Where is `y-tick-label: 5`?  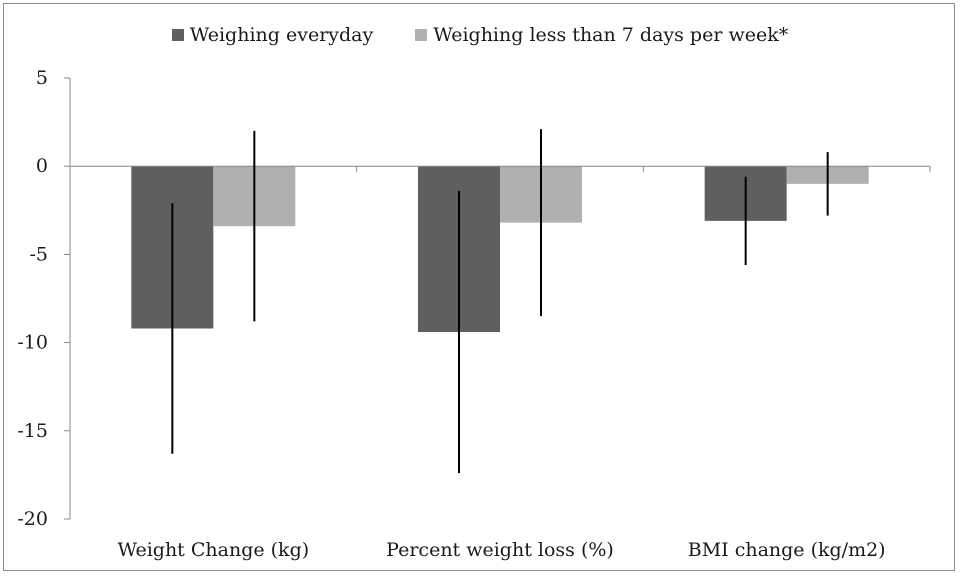 y-tick-label: 5 is located at coordinates (42, 78).